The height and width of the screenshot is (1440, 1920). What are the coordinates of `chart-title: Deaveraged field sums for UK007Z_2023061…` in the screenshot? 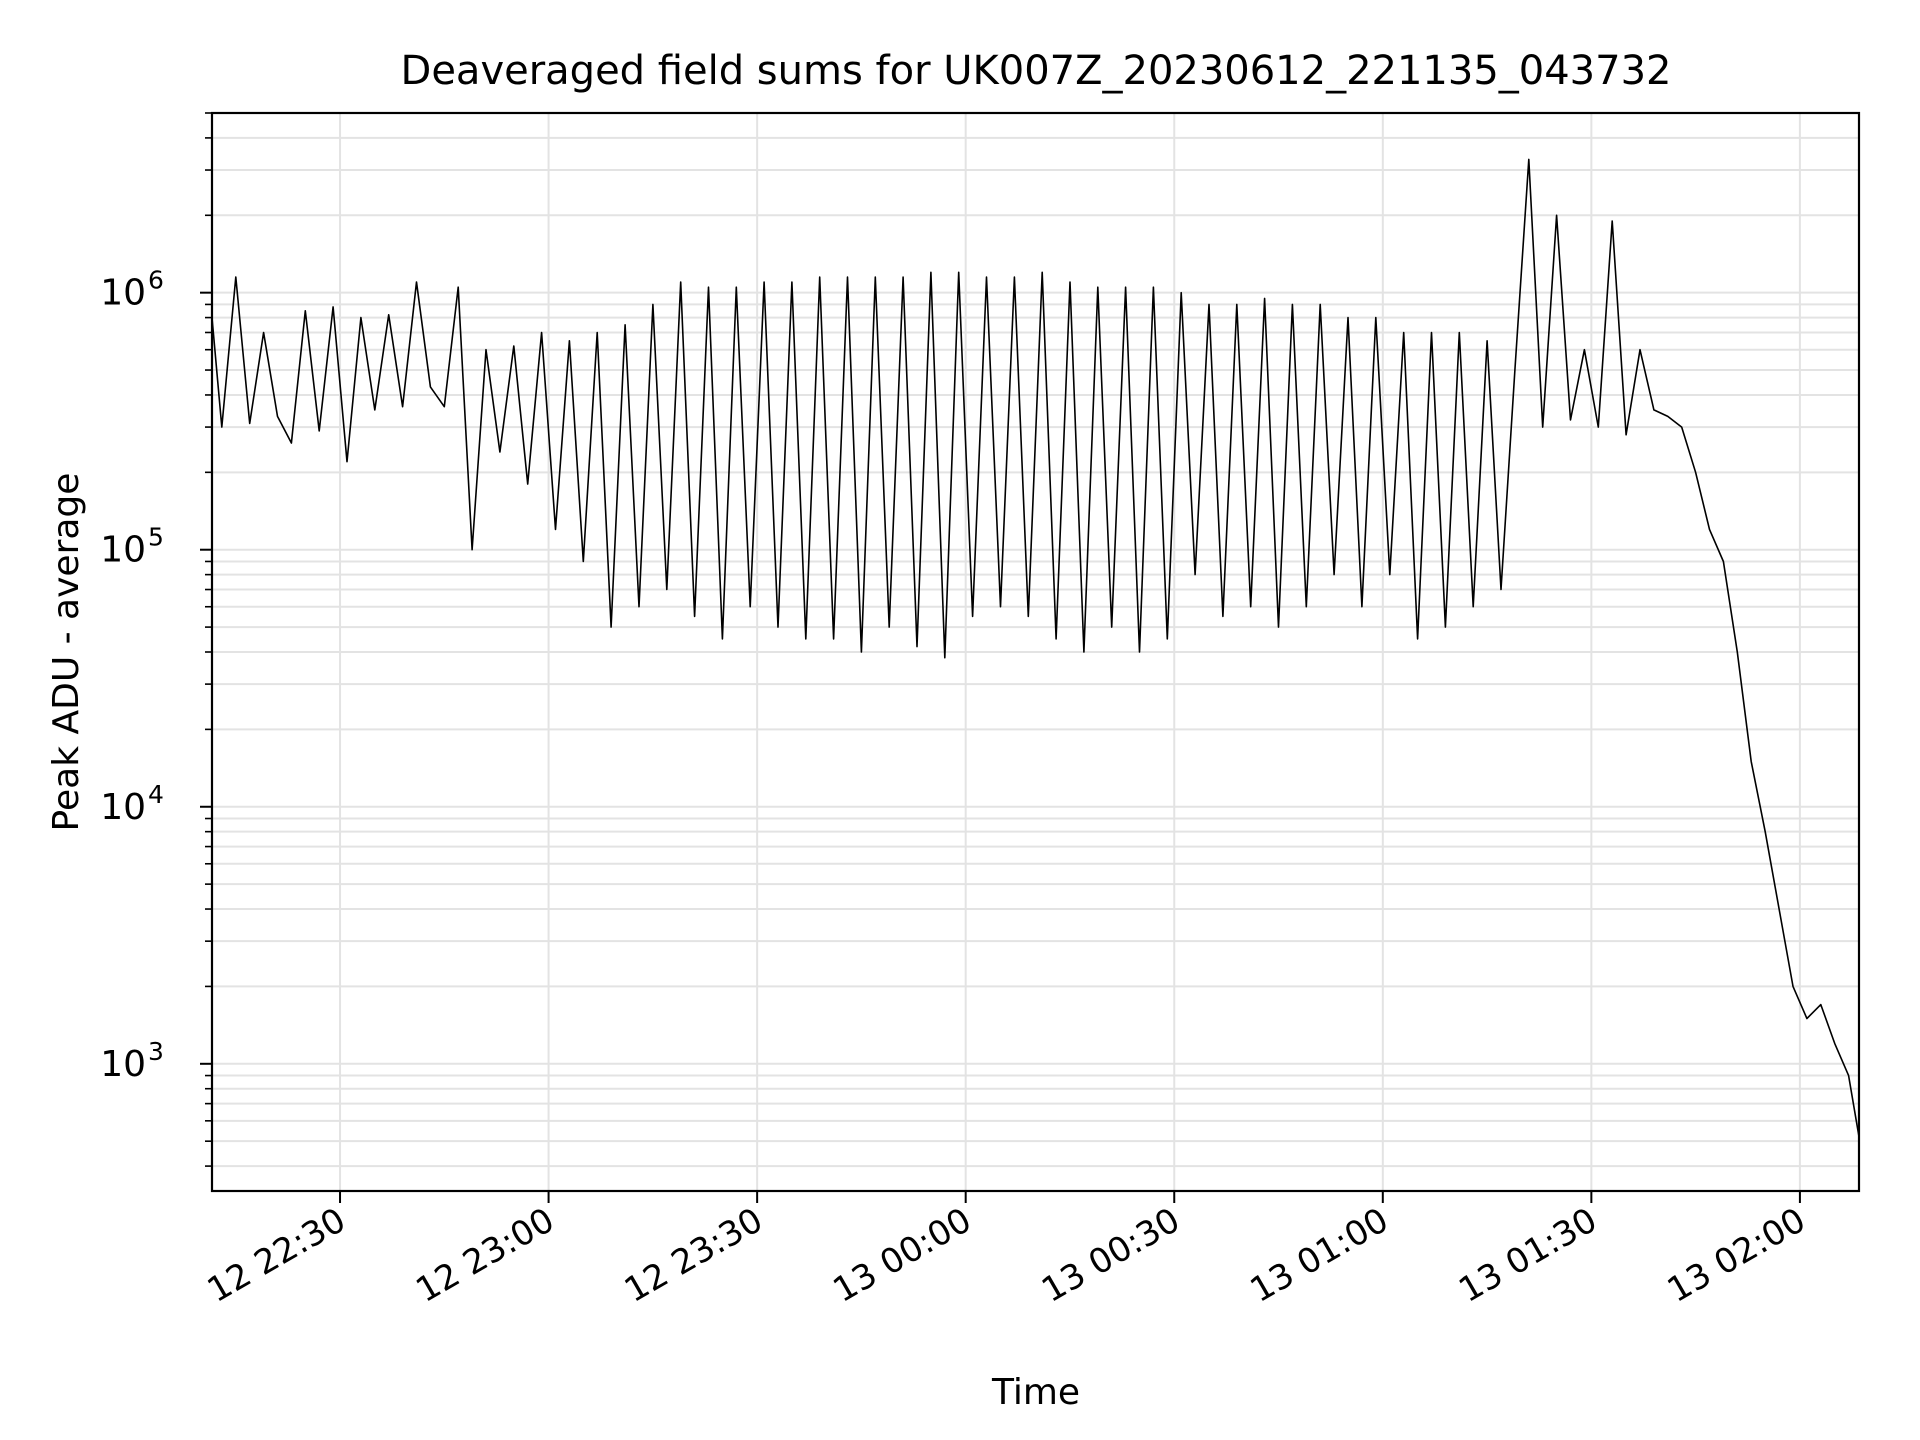 It's located at (1036, 71).